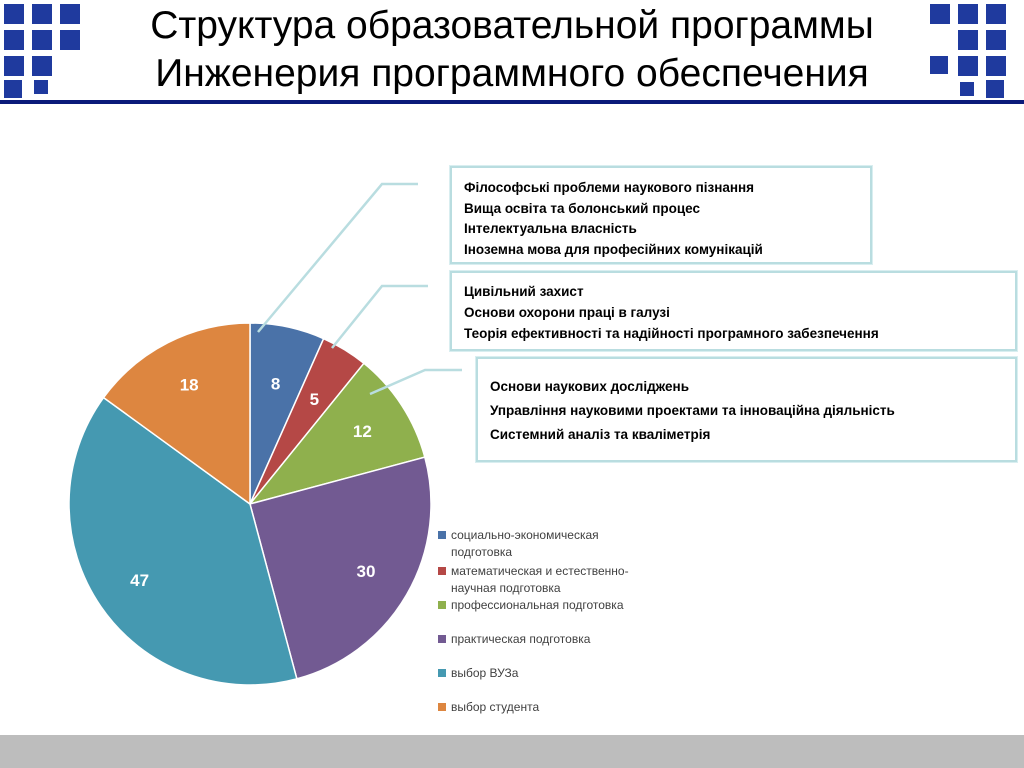 This screenshot has width=1024, height=768. What do you see at coordinates (567, 312) in the screenshot?
I see `callout-2-line: Основи охорони праці в галузі` at bounding box center [567, 312].